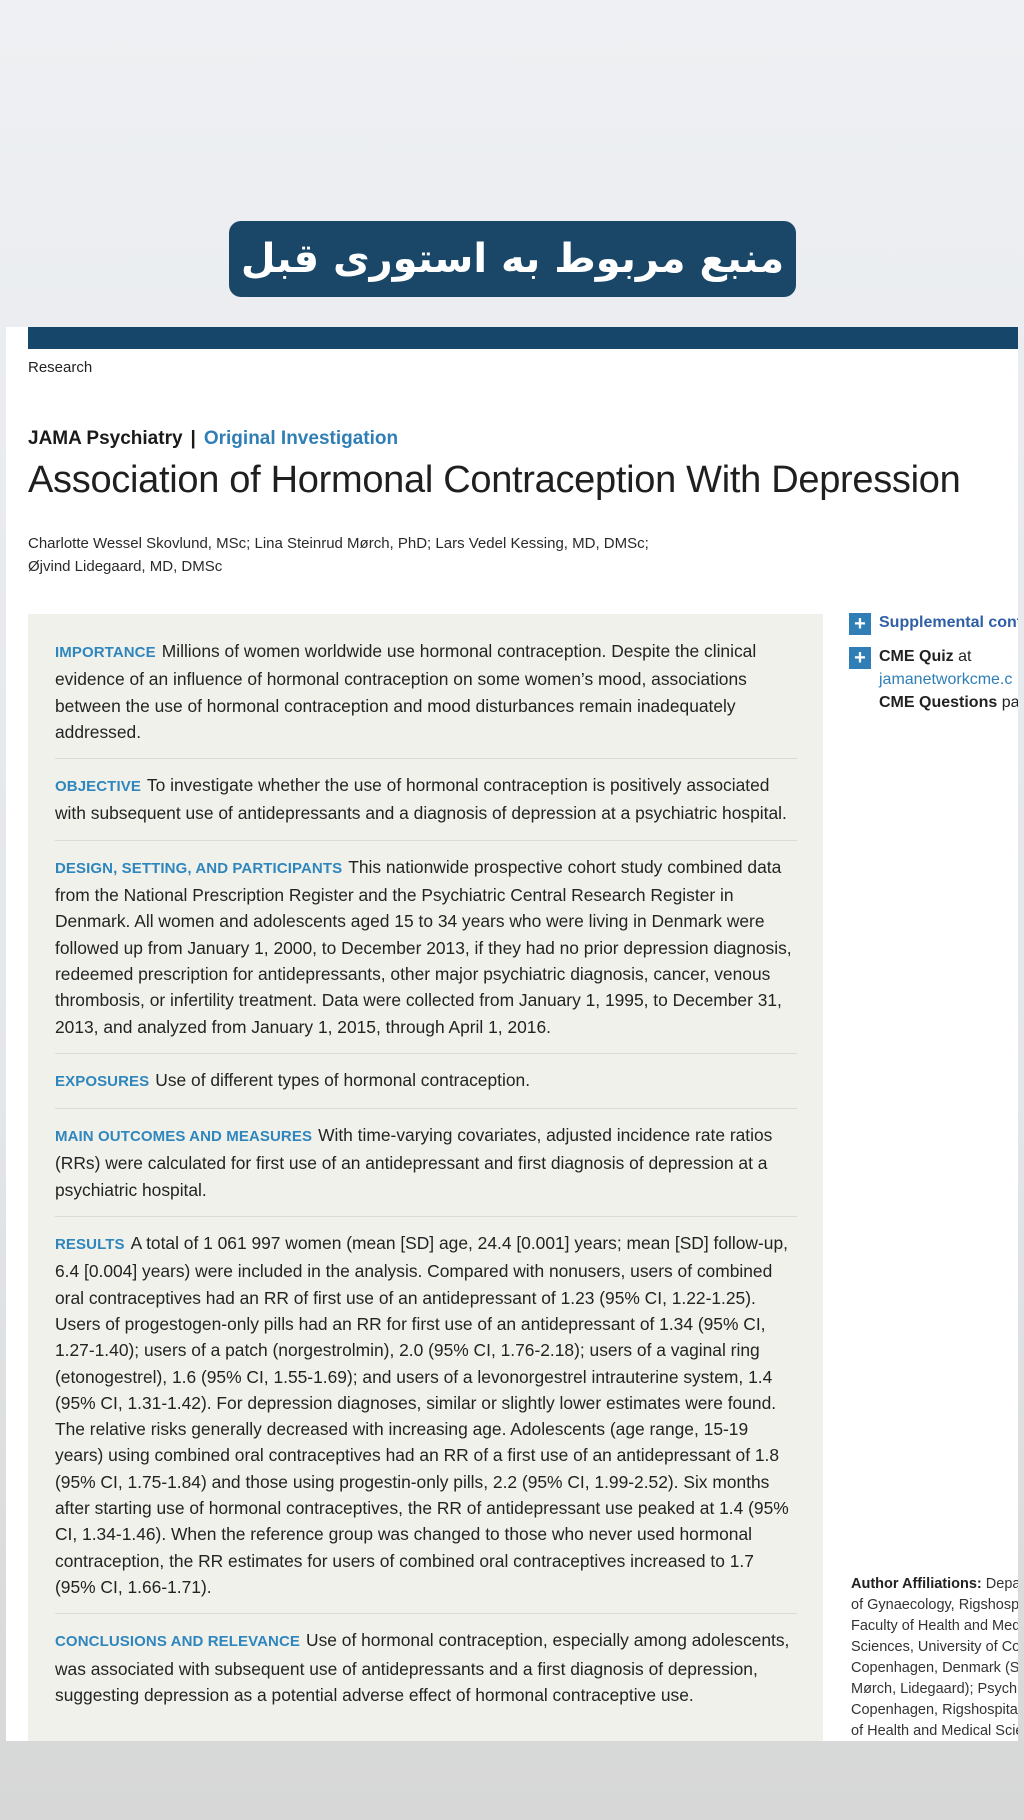 Image resolution: width=1024 pixels, height=1820 pixels. I want to click on journal-name: JAMA Psychiatry, so click(105, 438).